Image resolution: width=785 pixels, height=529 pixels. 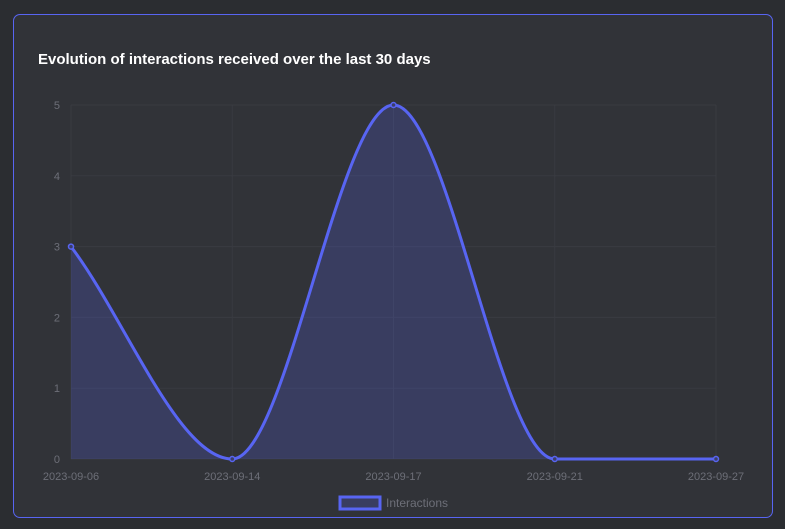 What do you see at coordinates (417, 503) in the screenshot?
I see `legend-label: Interactions` at bounding box center [417, 503].